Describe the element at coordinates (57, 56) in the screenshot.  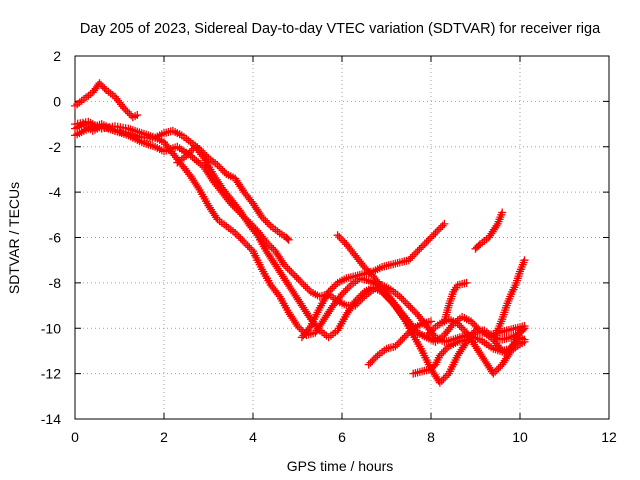
I see `y-tick-label: 2` at that location.